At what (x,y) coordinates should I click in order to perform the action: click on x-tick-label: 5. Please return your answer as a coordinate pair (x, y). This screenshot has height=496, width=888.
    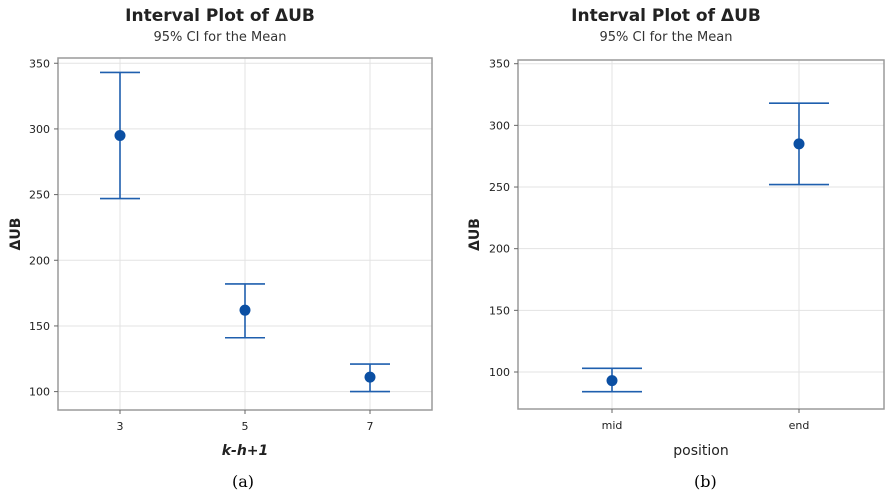
    Looking at the image, I should click on (245, 426).